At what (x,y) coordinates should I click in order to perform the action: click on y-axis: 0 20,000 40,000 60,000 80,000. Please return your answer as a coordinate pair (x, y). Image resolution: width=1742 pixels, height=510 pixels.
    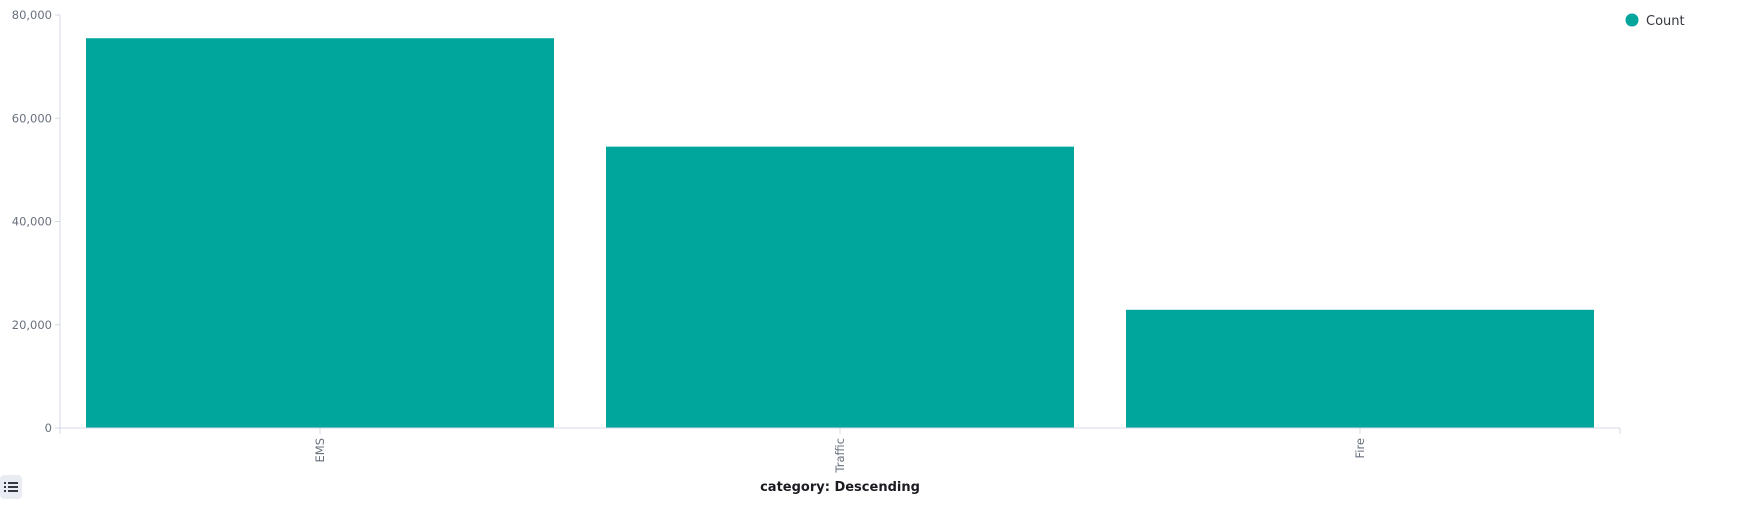
    Looking at the image, I should click on (36, 221).